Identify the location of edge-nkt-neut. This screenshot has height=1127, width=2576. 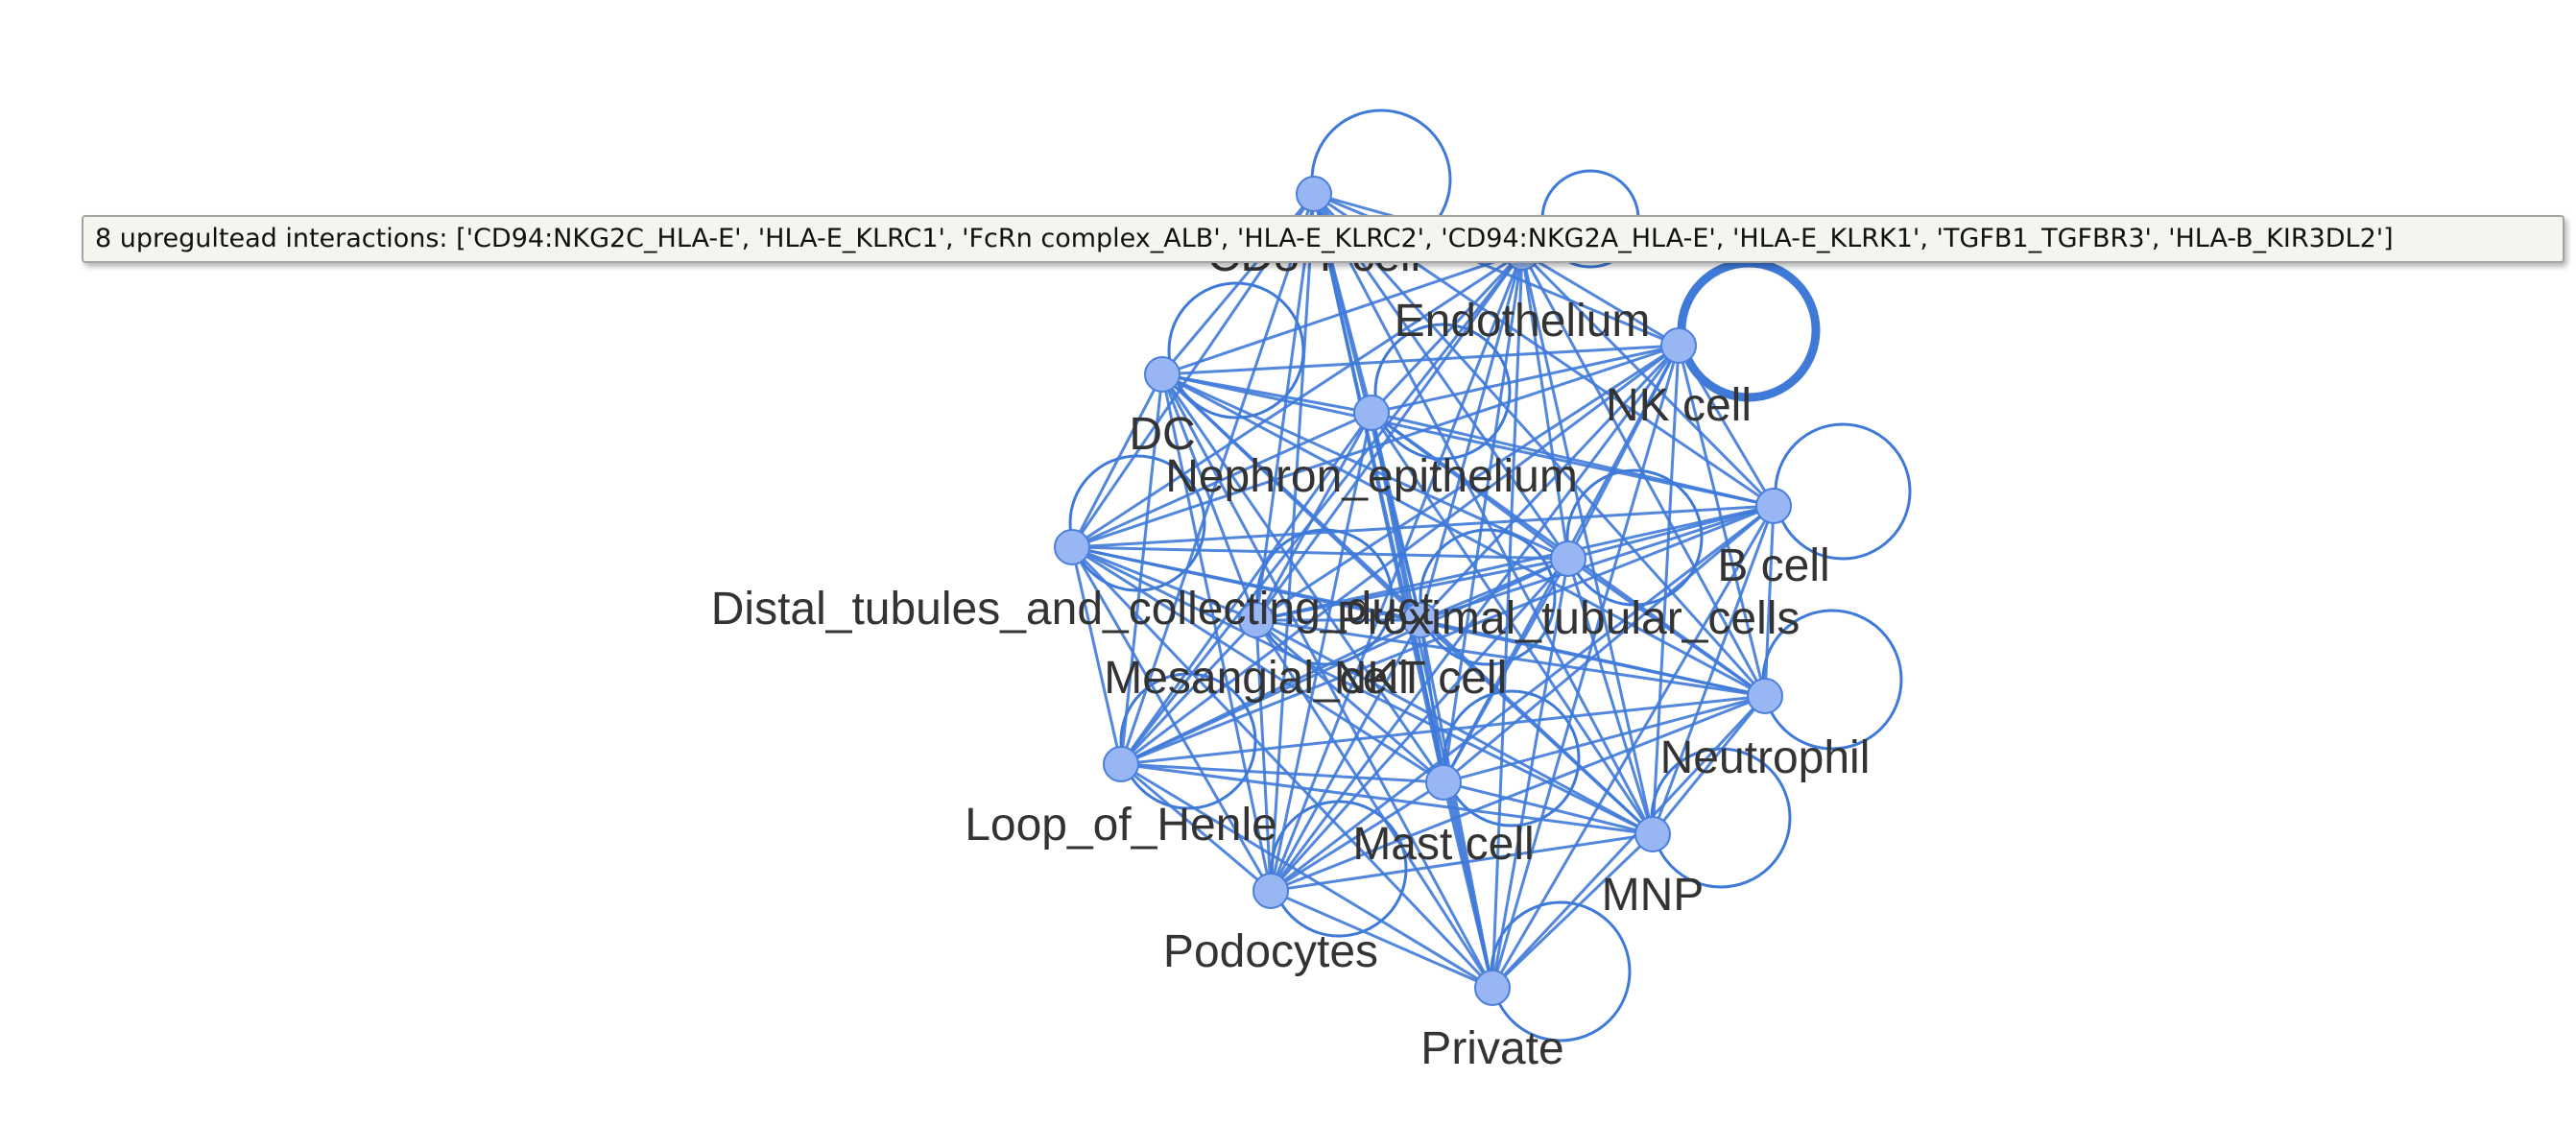
(1592, 658).